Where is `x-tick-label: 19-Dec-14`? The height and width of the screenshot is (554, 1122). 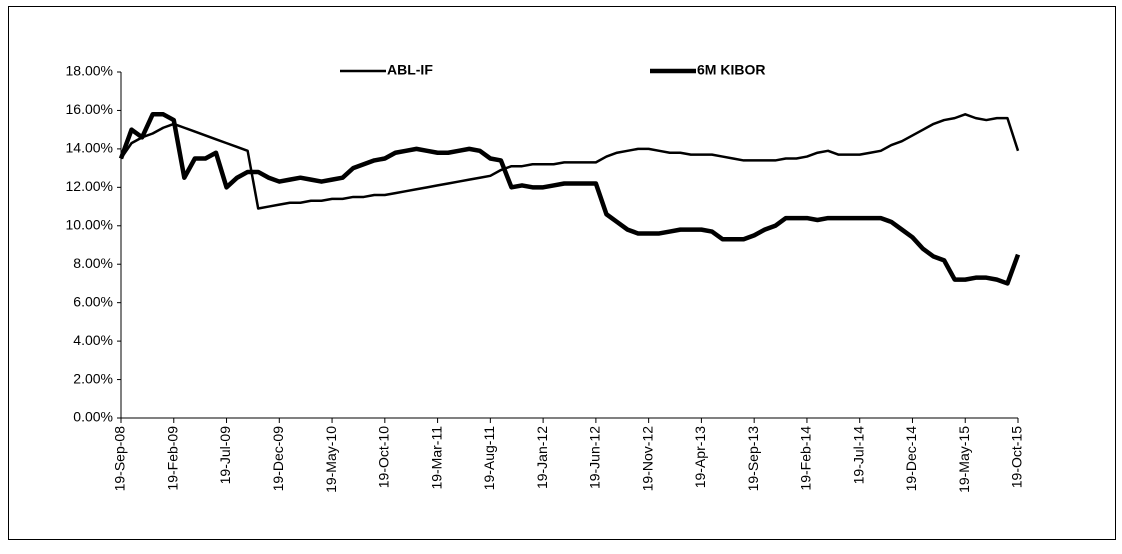
x-tick-label: 19-Dec-14 is located at coordinates (911, 459).